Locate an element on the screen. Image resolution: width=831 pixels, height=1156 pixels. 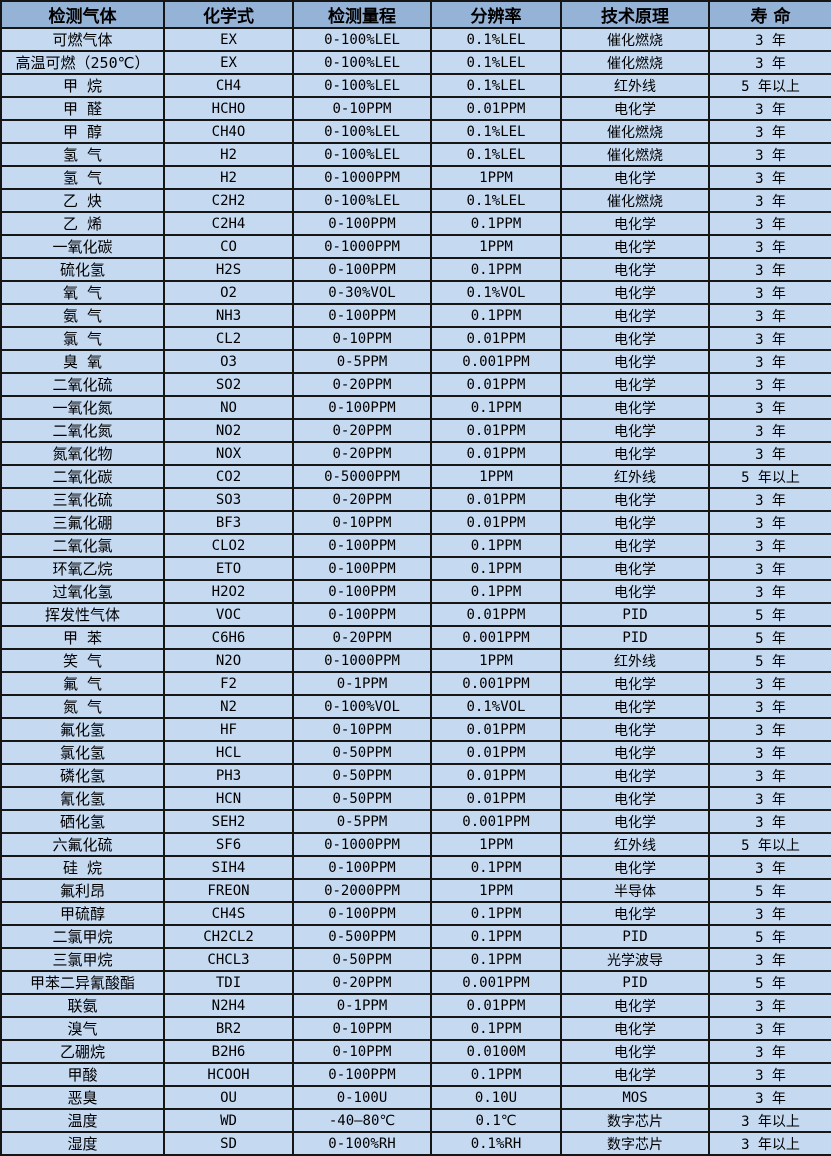
cell-formula: SO2 is located at coordinates (228, 384).